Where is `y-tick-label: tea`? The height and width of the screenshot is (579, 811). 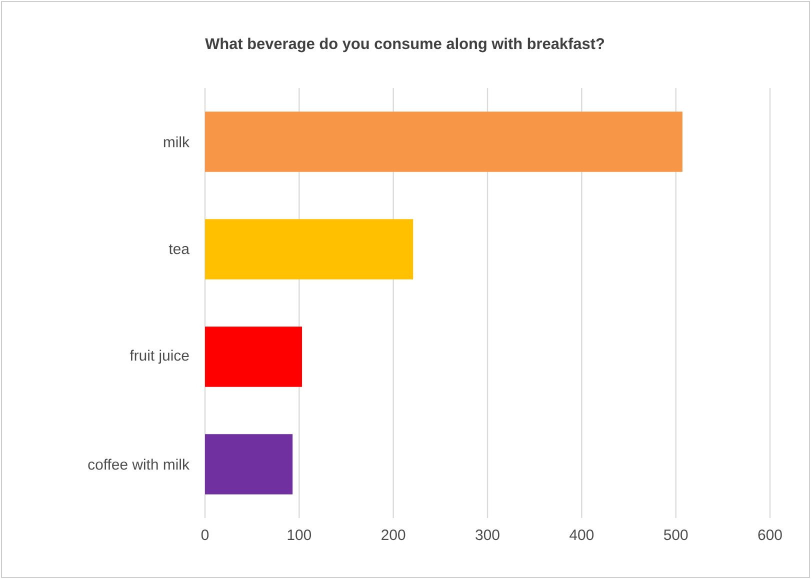 y-tick-label: tea is located at coordinates (179, 249).